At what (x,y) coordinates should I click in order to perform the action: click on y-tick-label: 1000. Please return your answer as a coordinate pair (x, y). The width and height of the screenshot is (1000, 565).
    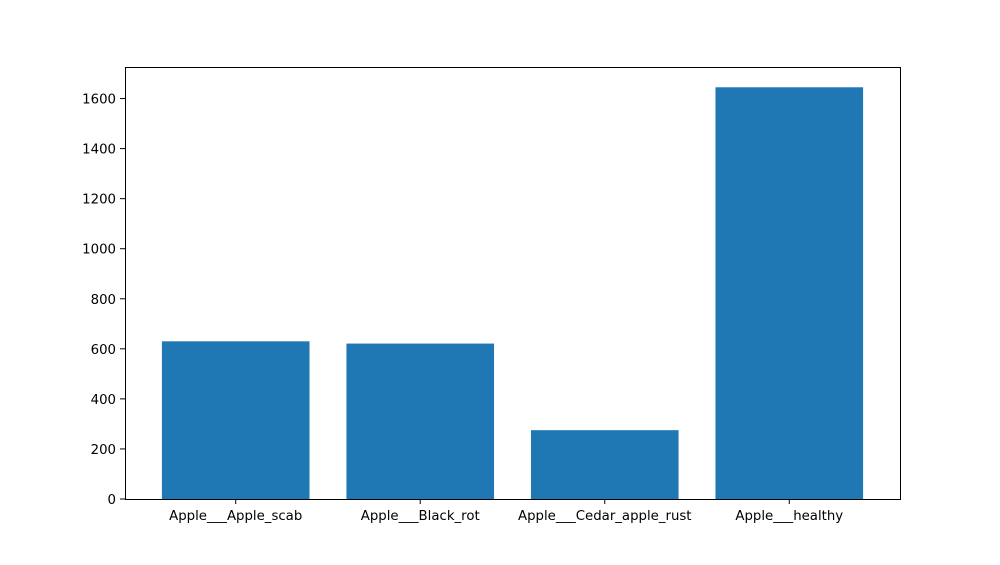
    Looking at the image, I should click on (99, 250).